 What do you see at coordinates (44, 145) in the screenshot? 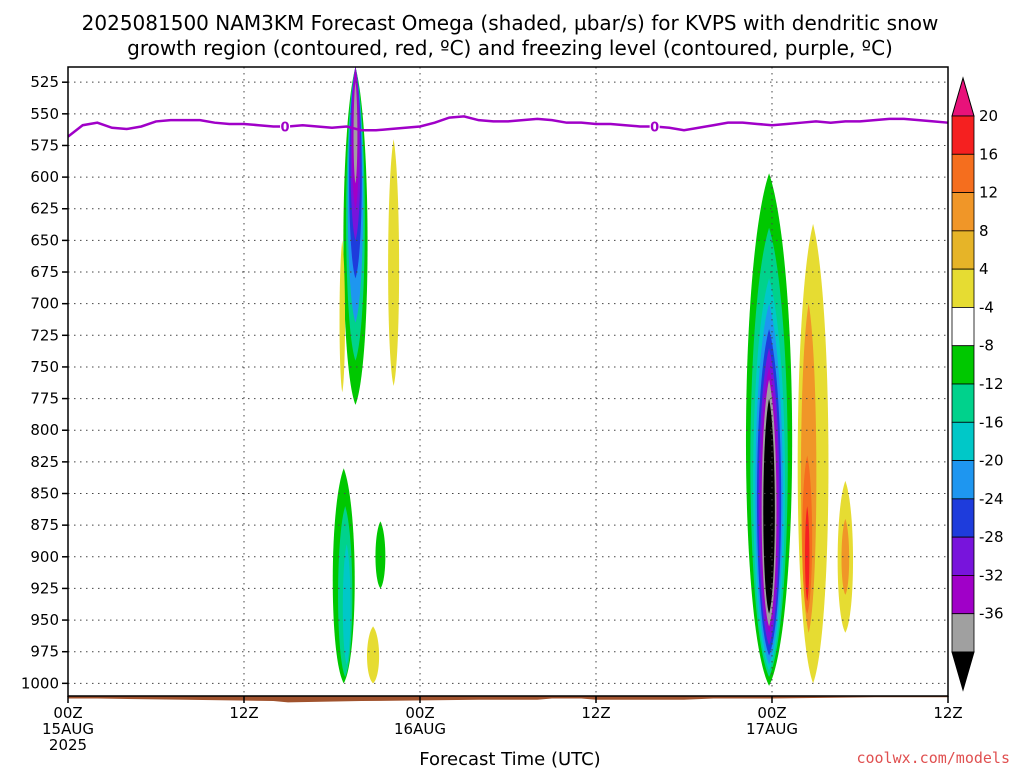
I see `y-tick-label: 575` at bounding box center [44, 145].